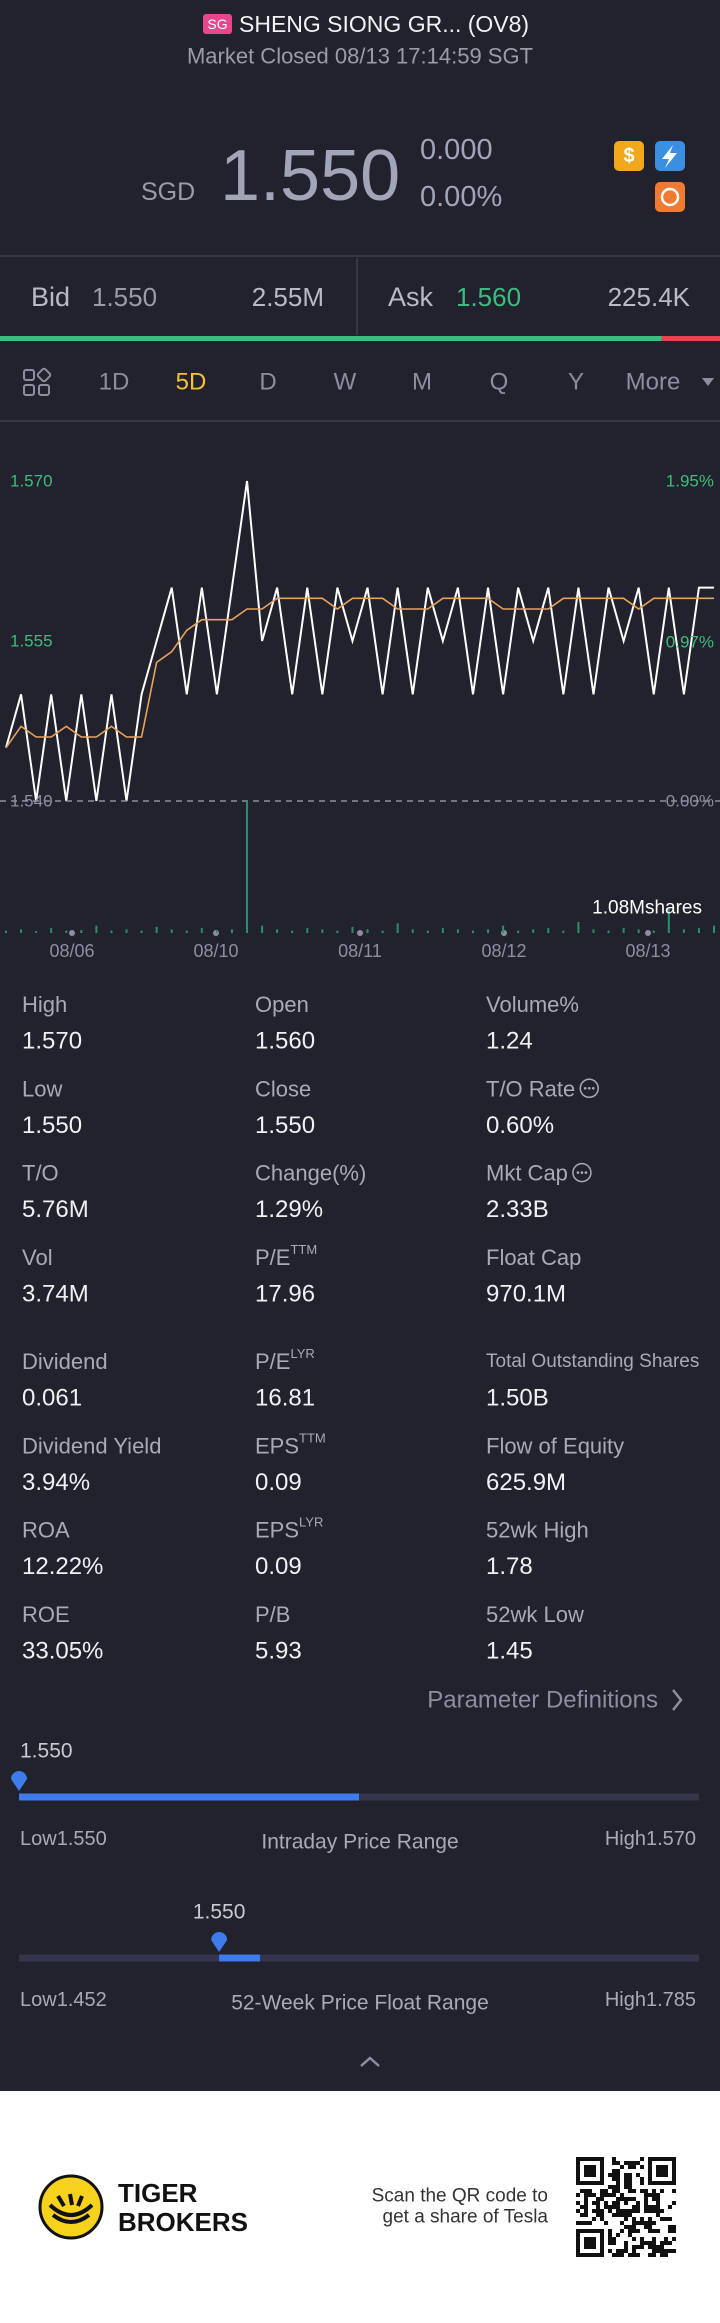 The image size is (720, 2323). Describe the element at coordinates (219, 1942) in the screenshot. I see `range-marker` at that location.